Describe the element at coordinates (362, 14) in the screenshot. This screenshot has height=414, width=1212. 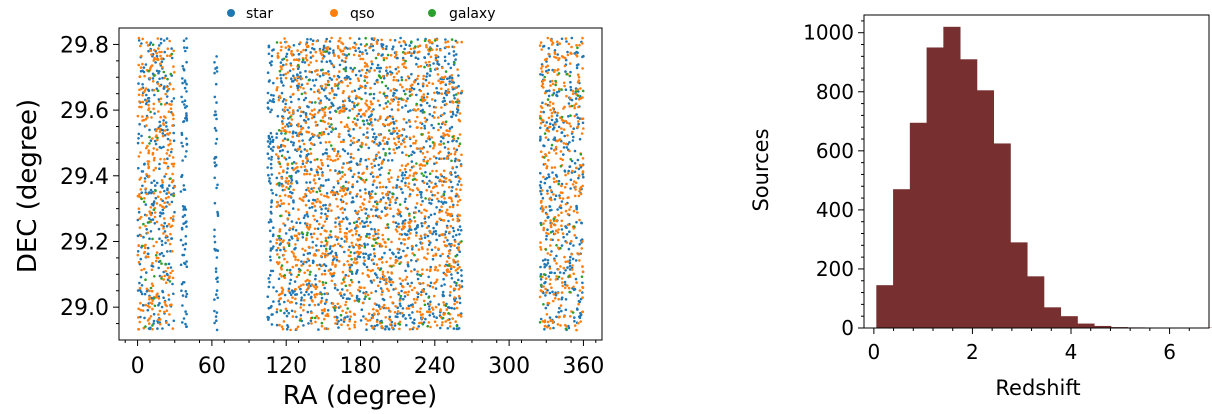
I see `legend-label-qso: qso` at that location.